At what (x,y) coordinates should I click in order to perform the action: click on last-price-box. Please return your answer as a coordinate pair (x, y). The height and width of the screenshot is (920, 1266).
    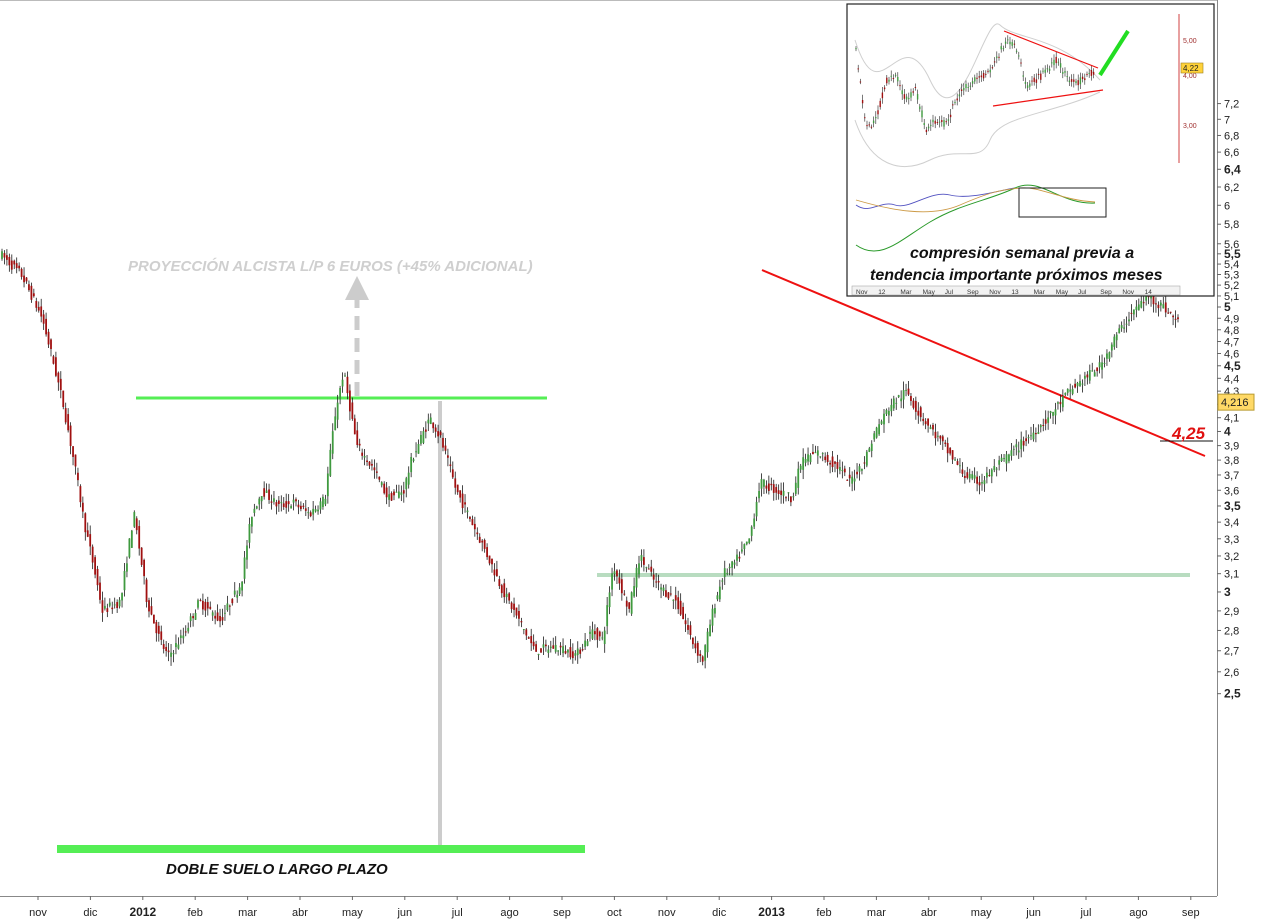
    Looking at the image, I should click on (1236, 402).